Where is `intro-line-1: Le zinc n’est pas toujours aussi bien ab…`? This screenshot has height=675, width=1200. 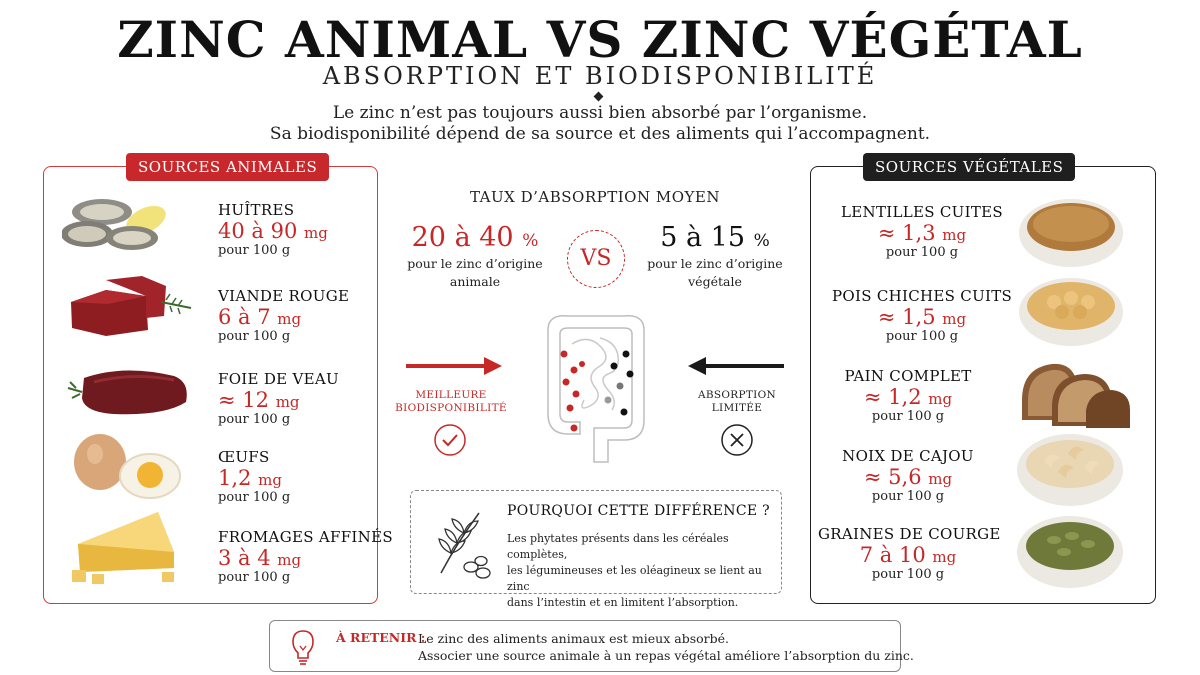
intro-line-1: Le zinc n’est pas toujours aussi bien ab… is located at coordinates (600, 113).